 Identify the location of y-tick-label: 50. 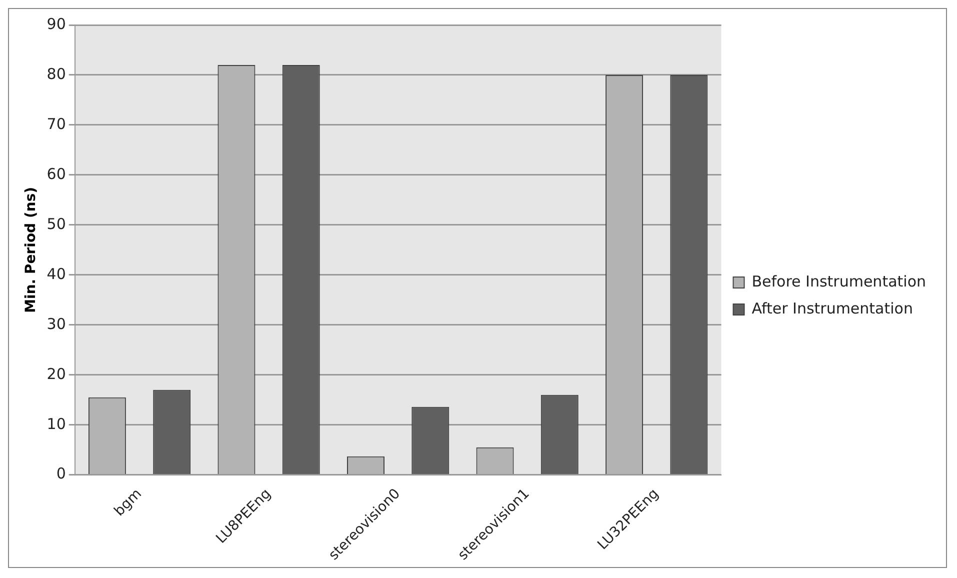
(56, 223).